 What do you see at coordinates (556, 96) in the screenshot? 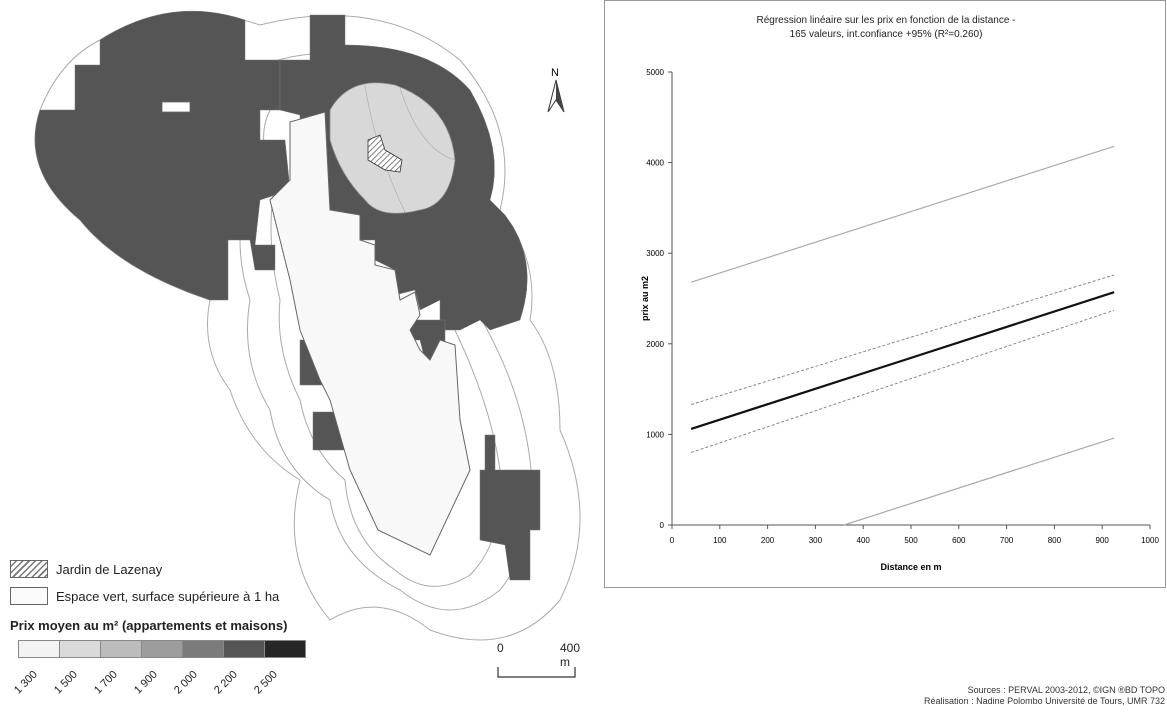
I see `north-arrow` at bounding box center [556, 96].